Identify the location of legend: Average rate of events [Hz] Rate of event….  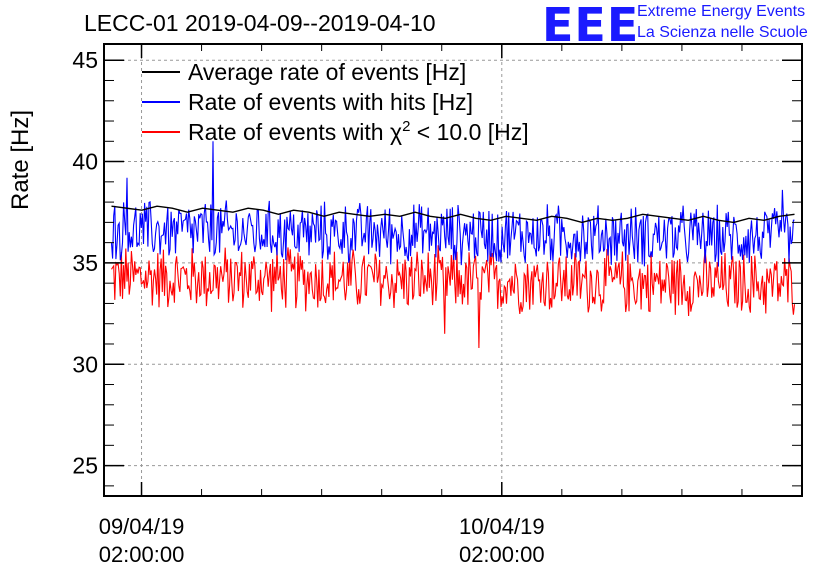
(335, 102).